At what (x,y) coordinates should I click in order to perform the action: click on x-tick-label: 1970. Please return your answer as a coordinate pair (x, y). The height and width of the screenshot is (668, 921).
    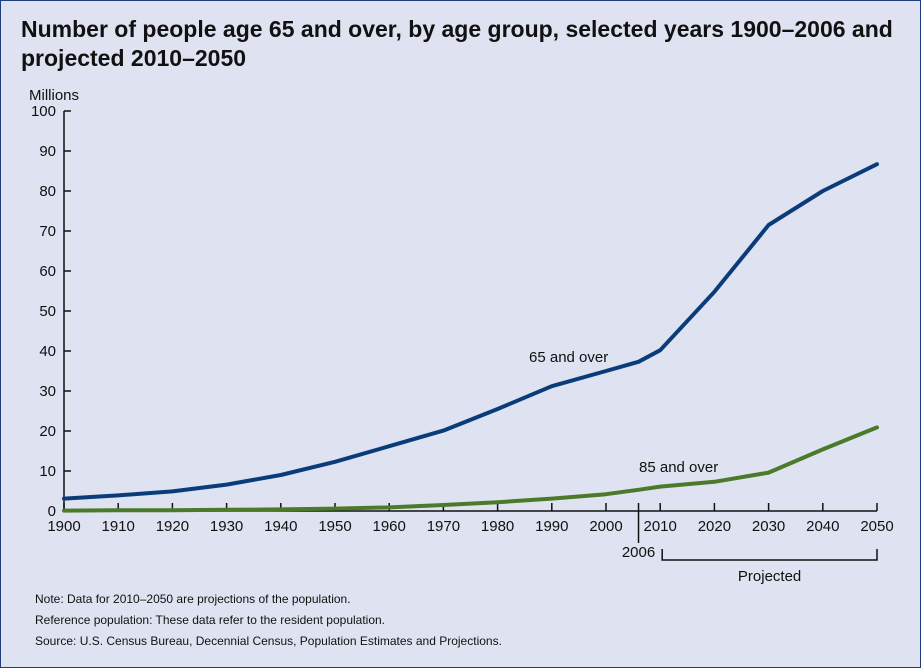
    Looking at the image, I should click on (443, 526).